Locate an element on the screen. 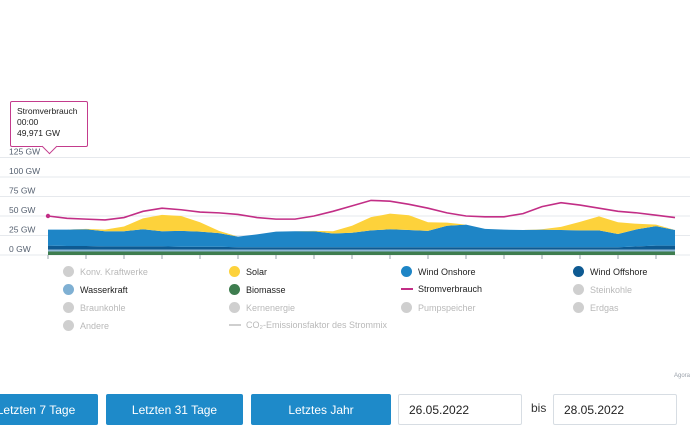 Image resolution: width=690 pixels, height=426 pixels. legend-item-kernenergie: Kernenergie is located at coordinates (262, 307).